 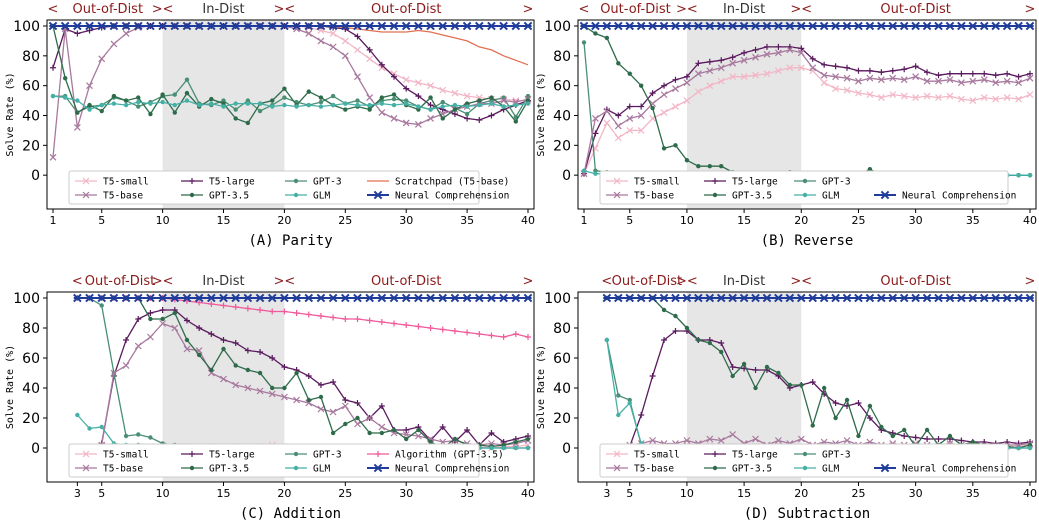 I want to click on y-tick-label: 20, so click(x=562, y=146).